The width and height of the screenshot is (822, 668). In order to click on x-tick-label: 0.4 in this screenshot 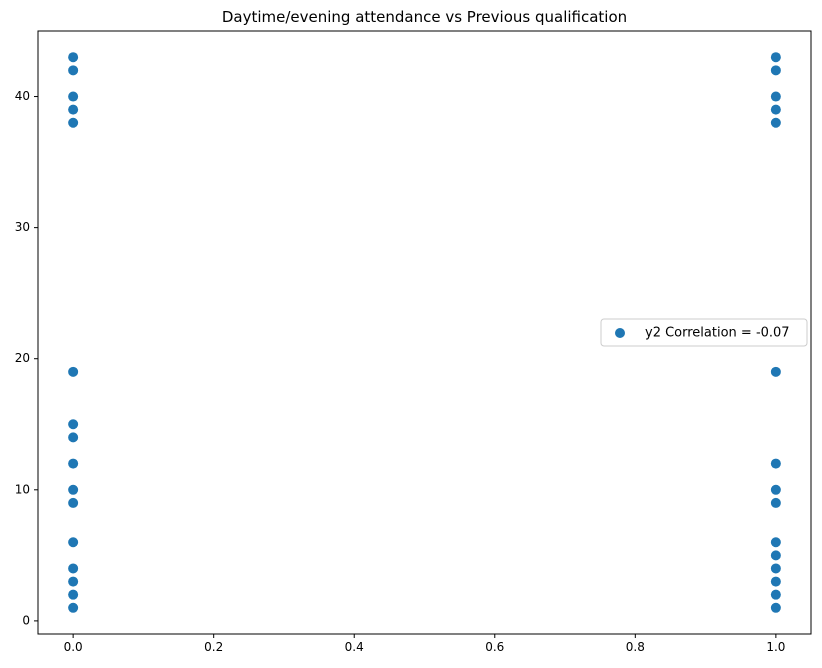, I will do `click(354, 647)`.